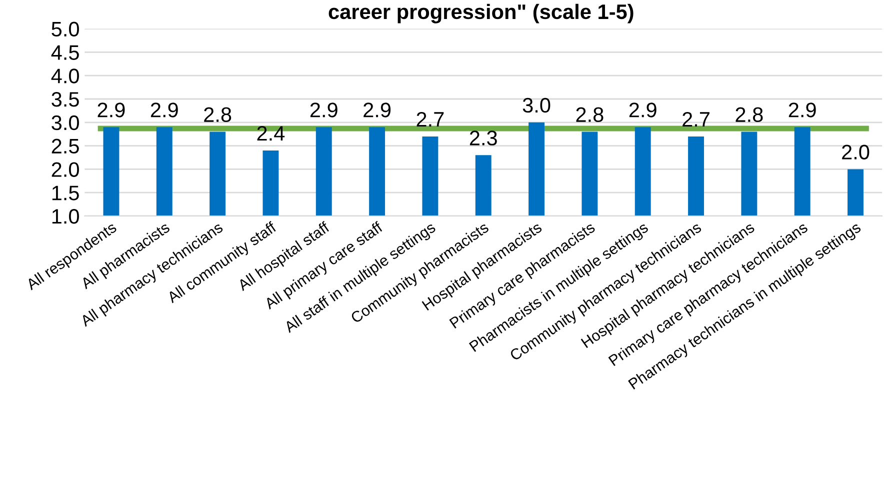 The height and width of the screenshot is (480, 891). I want to click on y-tick-label: 3.5, so click(65, 99).